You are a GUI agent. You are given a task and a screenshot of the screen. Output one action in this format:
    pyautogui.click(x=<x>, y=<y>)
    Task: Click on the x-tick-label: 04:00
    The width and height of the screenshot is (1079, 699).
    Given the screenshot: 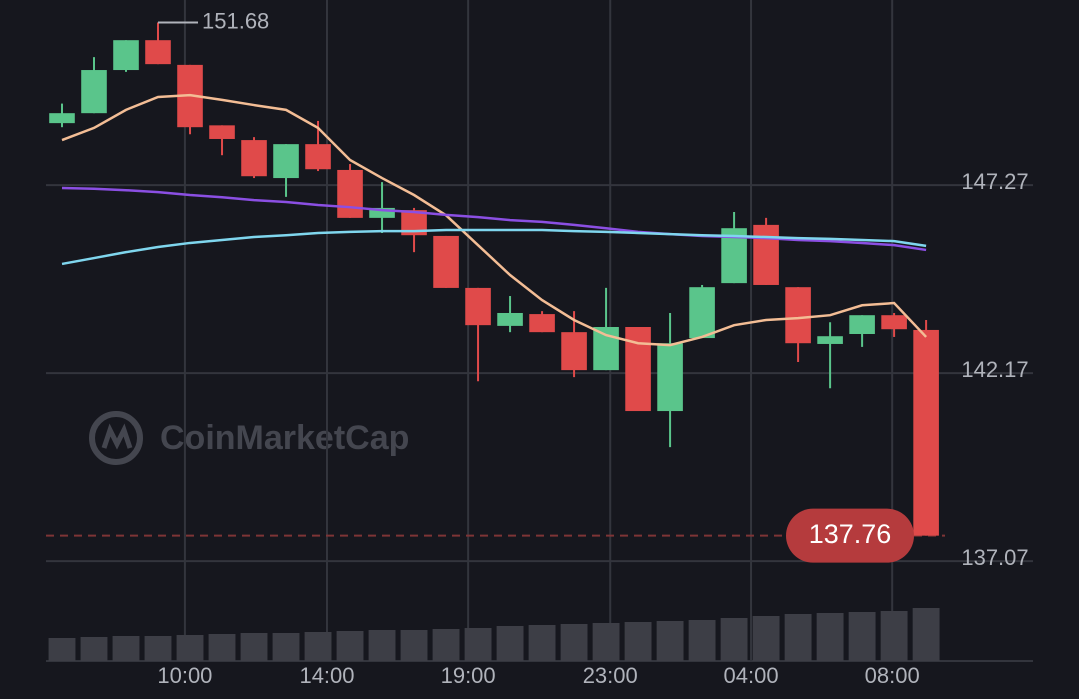 What is the action you would take?
    pyautogui.click(x=751, y=675)
    